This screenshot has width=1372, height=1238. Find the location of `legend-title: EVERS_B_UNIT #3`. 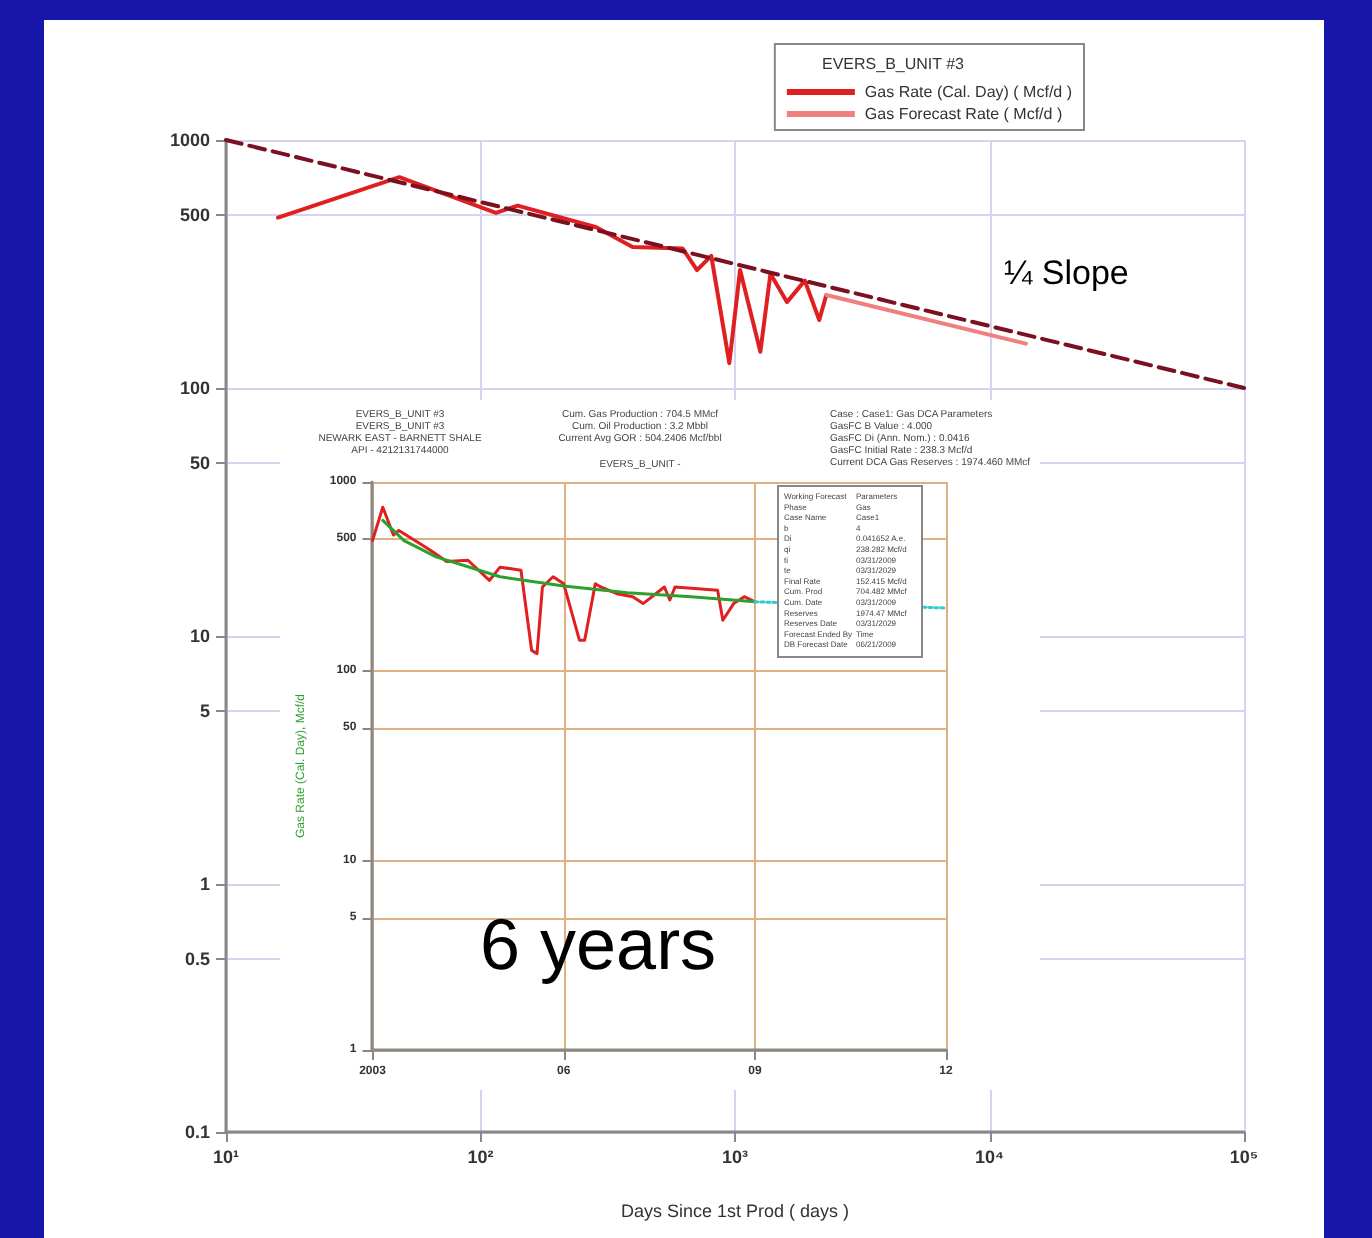

legend-title: EVERS_B_UNIT #3 is located at coordinates (894, 64).